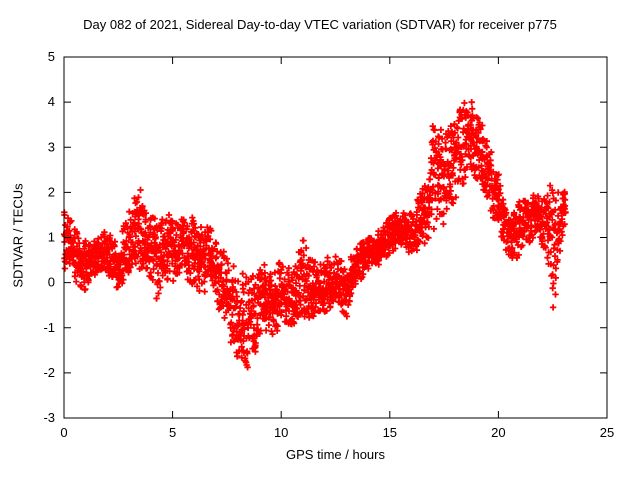 Image resolution: width=640 pixels, height=480 pixels. What do you see at coordinates (281, 432) in the screenshot?
I see `svg-text: 10` at bounding box center [281, 432].